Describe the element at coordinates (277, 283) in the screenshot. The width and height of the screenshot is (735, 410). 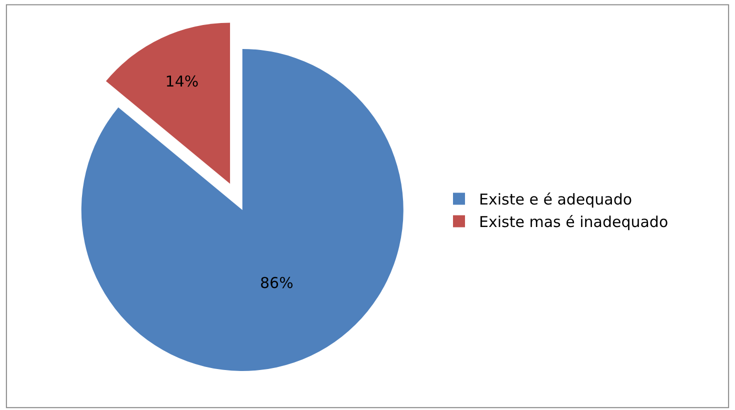
I see `data-label: 86%` at that location.